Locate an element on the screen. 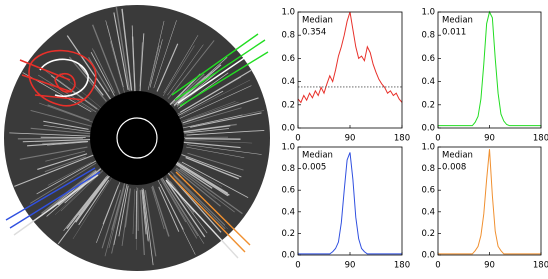 This screenshot has width=548, height=279. data-line is located at coordinates (350, 57).